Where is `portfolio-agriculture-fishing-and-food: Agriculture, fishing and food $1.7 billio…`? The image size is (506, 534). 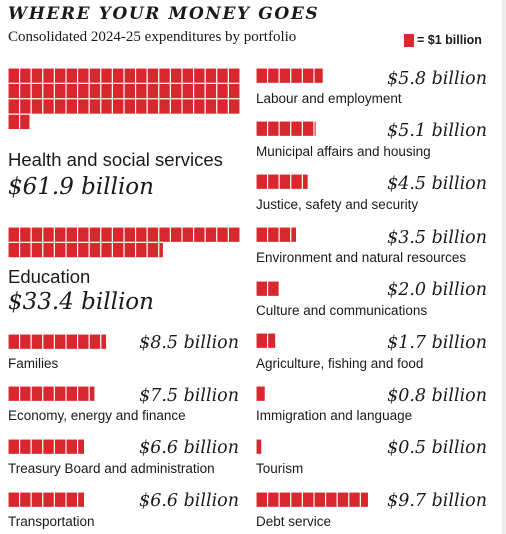 portfolio-agriculture-fishing-and-food: Agriculture, fishing and food $1.7 billio… is located at coordinates (371, 351).